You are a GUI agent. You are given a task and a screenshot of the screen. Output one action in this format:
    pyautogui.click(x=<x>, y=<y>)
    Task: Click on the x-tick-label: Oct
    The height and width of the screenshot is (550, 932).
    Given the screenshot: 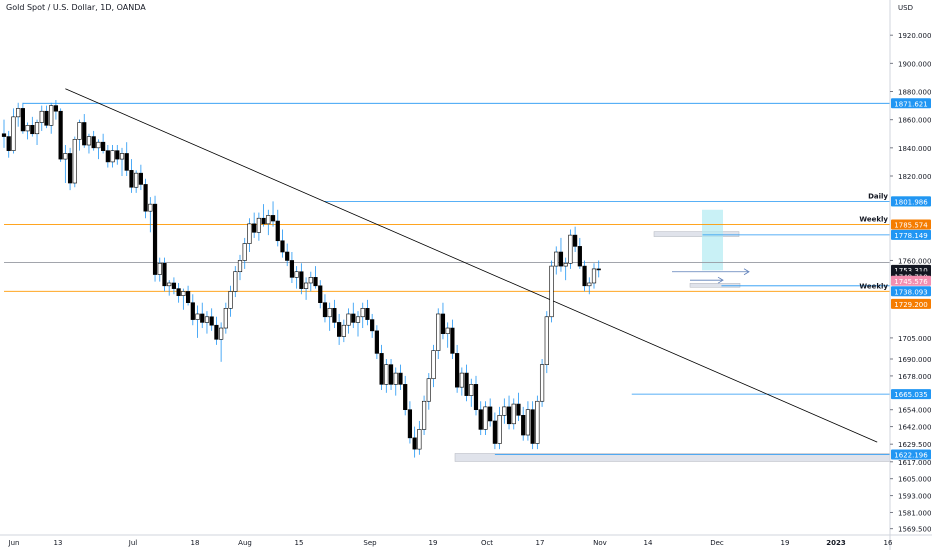 What is the action you would take?
    pyautogui.click(x=487, y=543)
    